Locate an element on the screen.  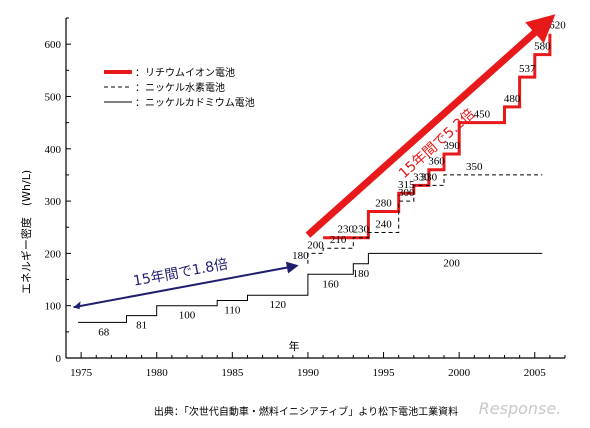
data-label: 315 is located at coordinates (406, 185).